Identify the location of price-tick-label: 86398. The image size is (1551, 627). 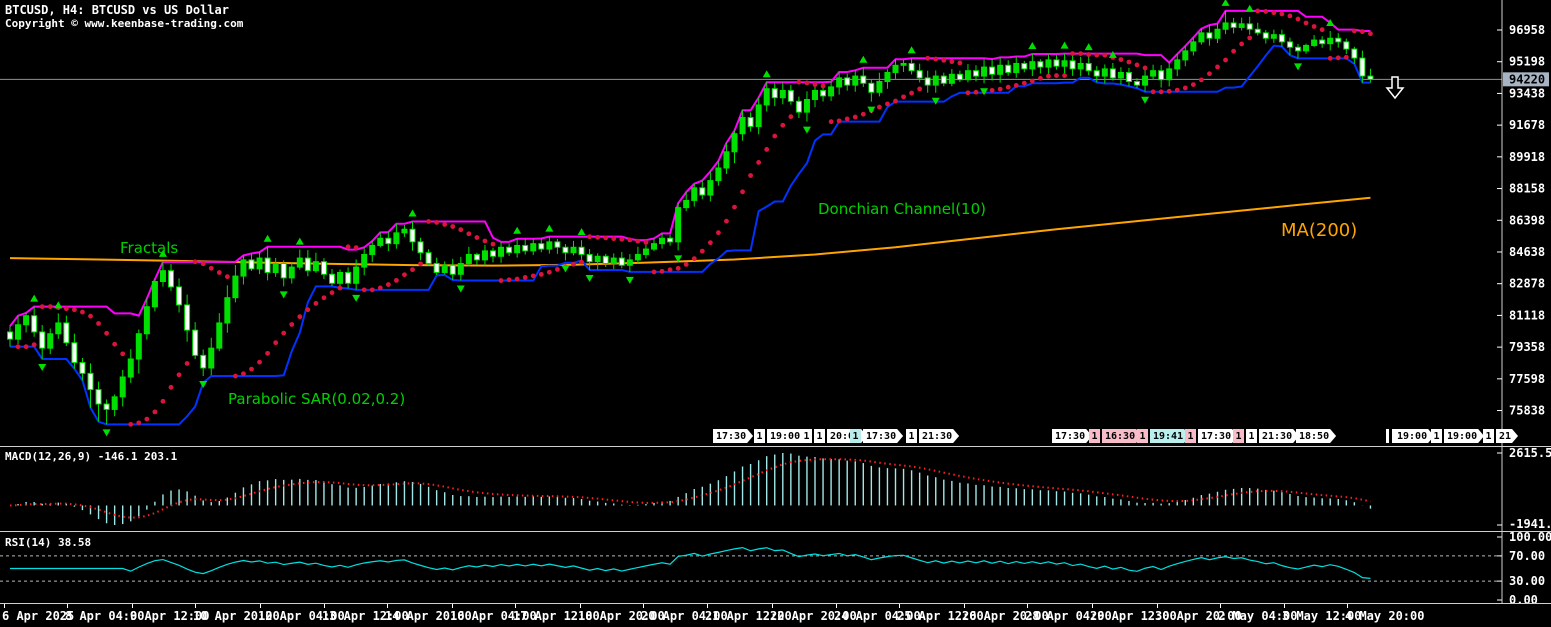
(1527, 220).